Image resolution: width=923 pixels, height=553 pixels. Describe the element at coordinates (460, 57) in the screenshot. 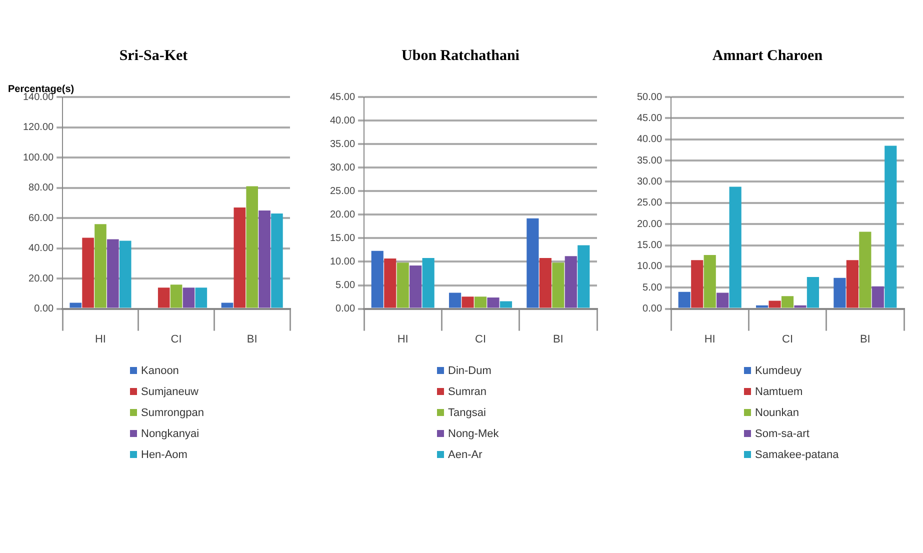

I see `chart-title: Ubon Ratchathani` at that location.